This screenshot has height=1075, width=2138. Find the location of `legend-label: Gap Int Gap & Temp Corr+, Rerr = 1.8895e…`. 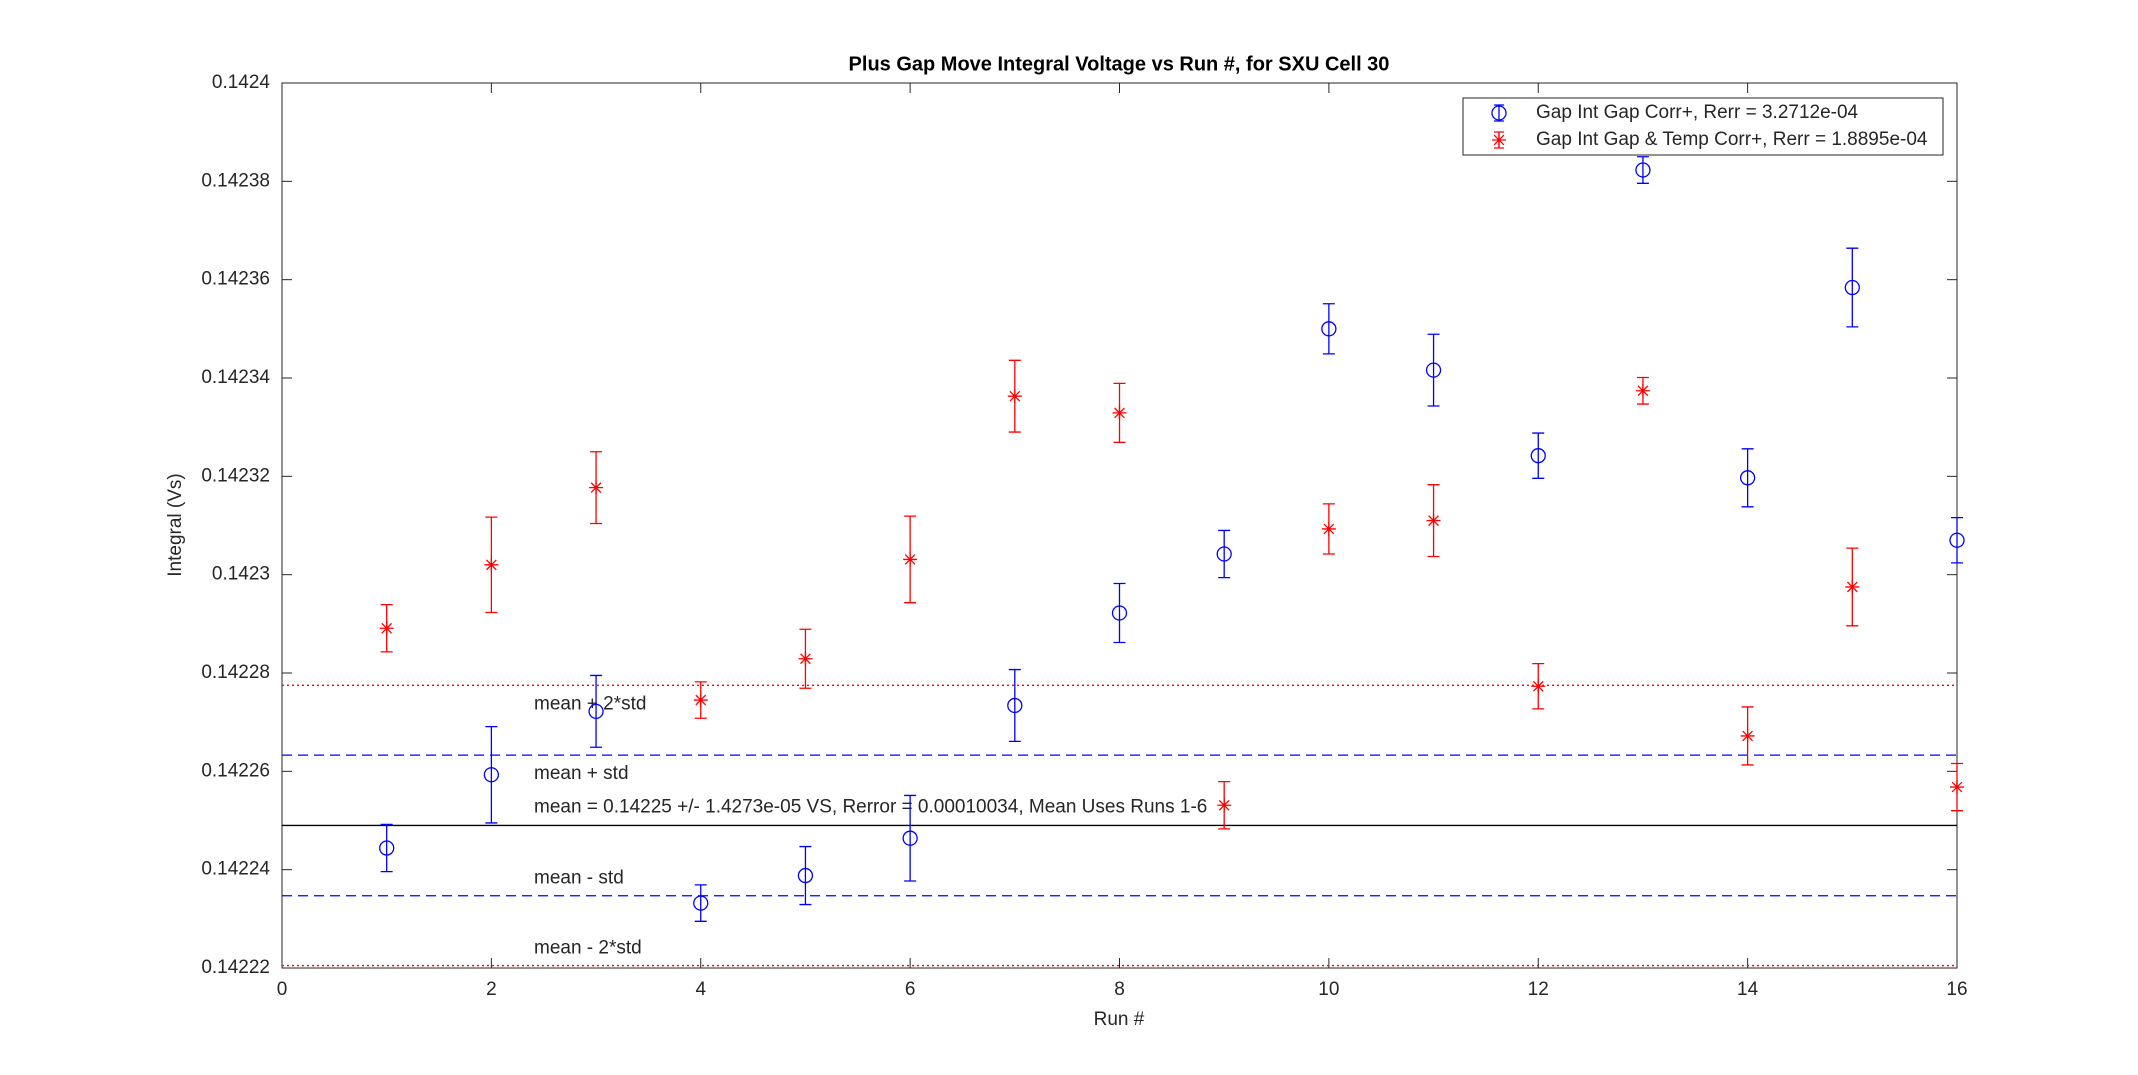

legend-label: Gap Int Gap & Temp Corr+, Rerr = 1.8895e… is located at coordinates (1732, 139).